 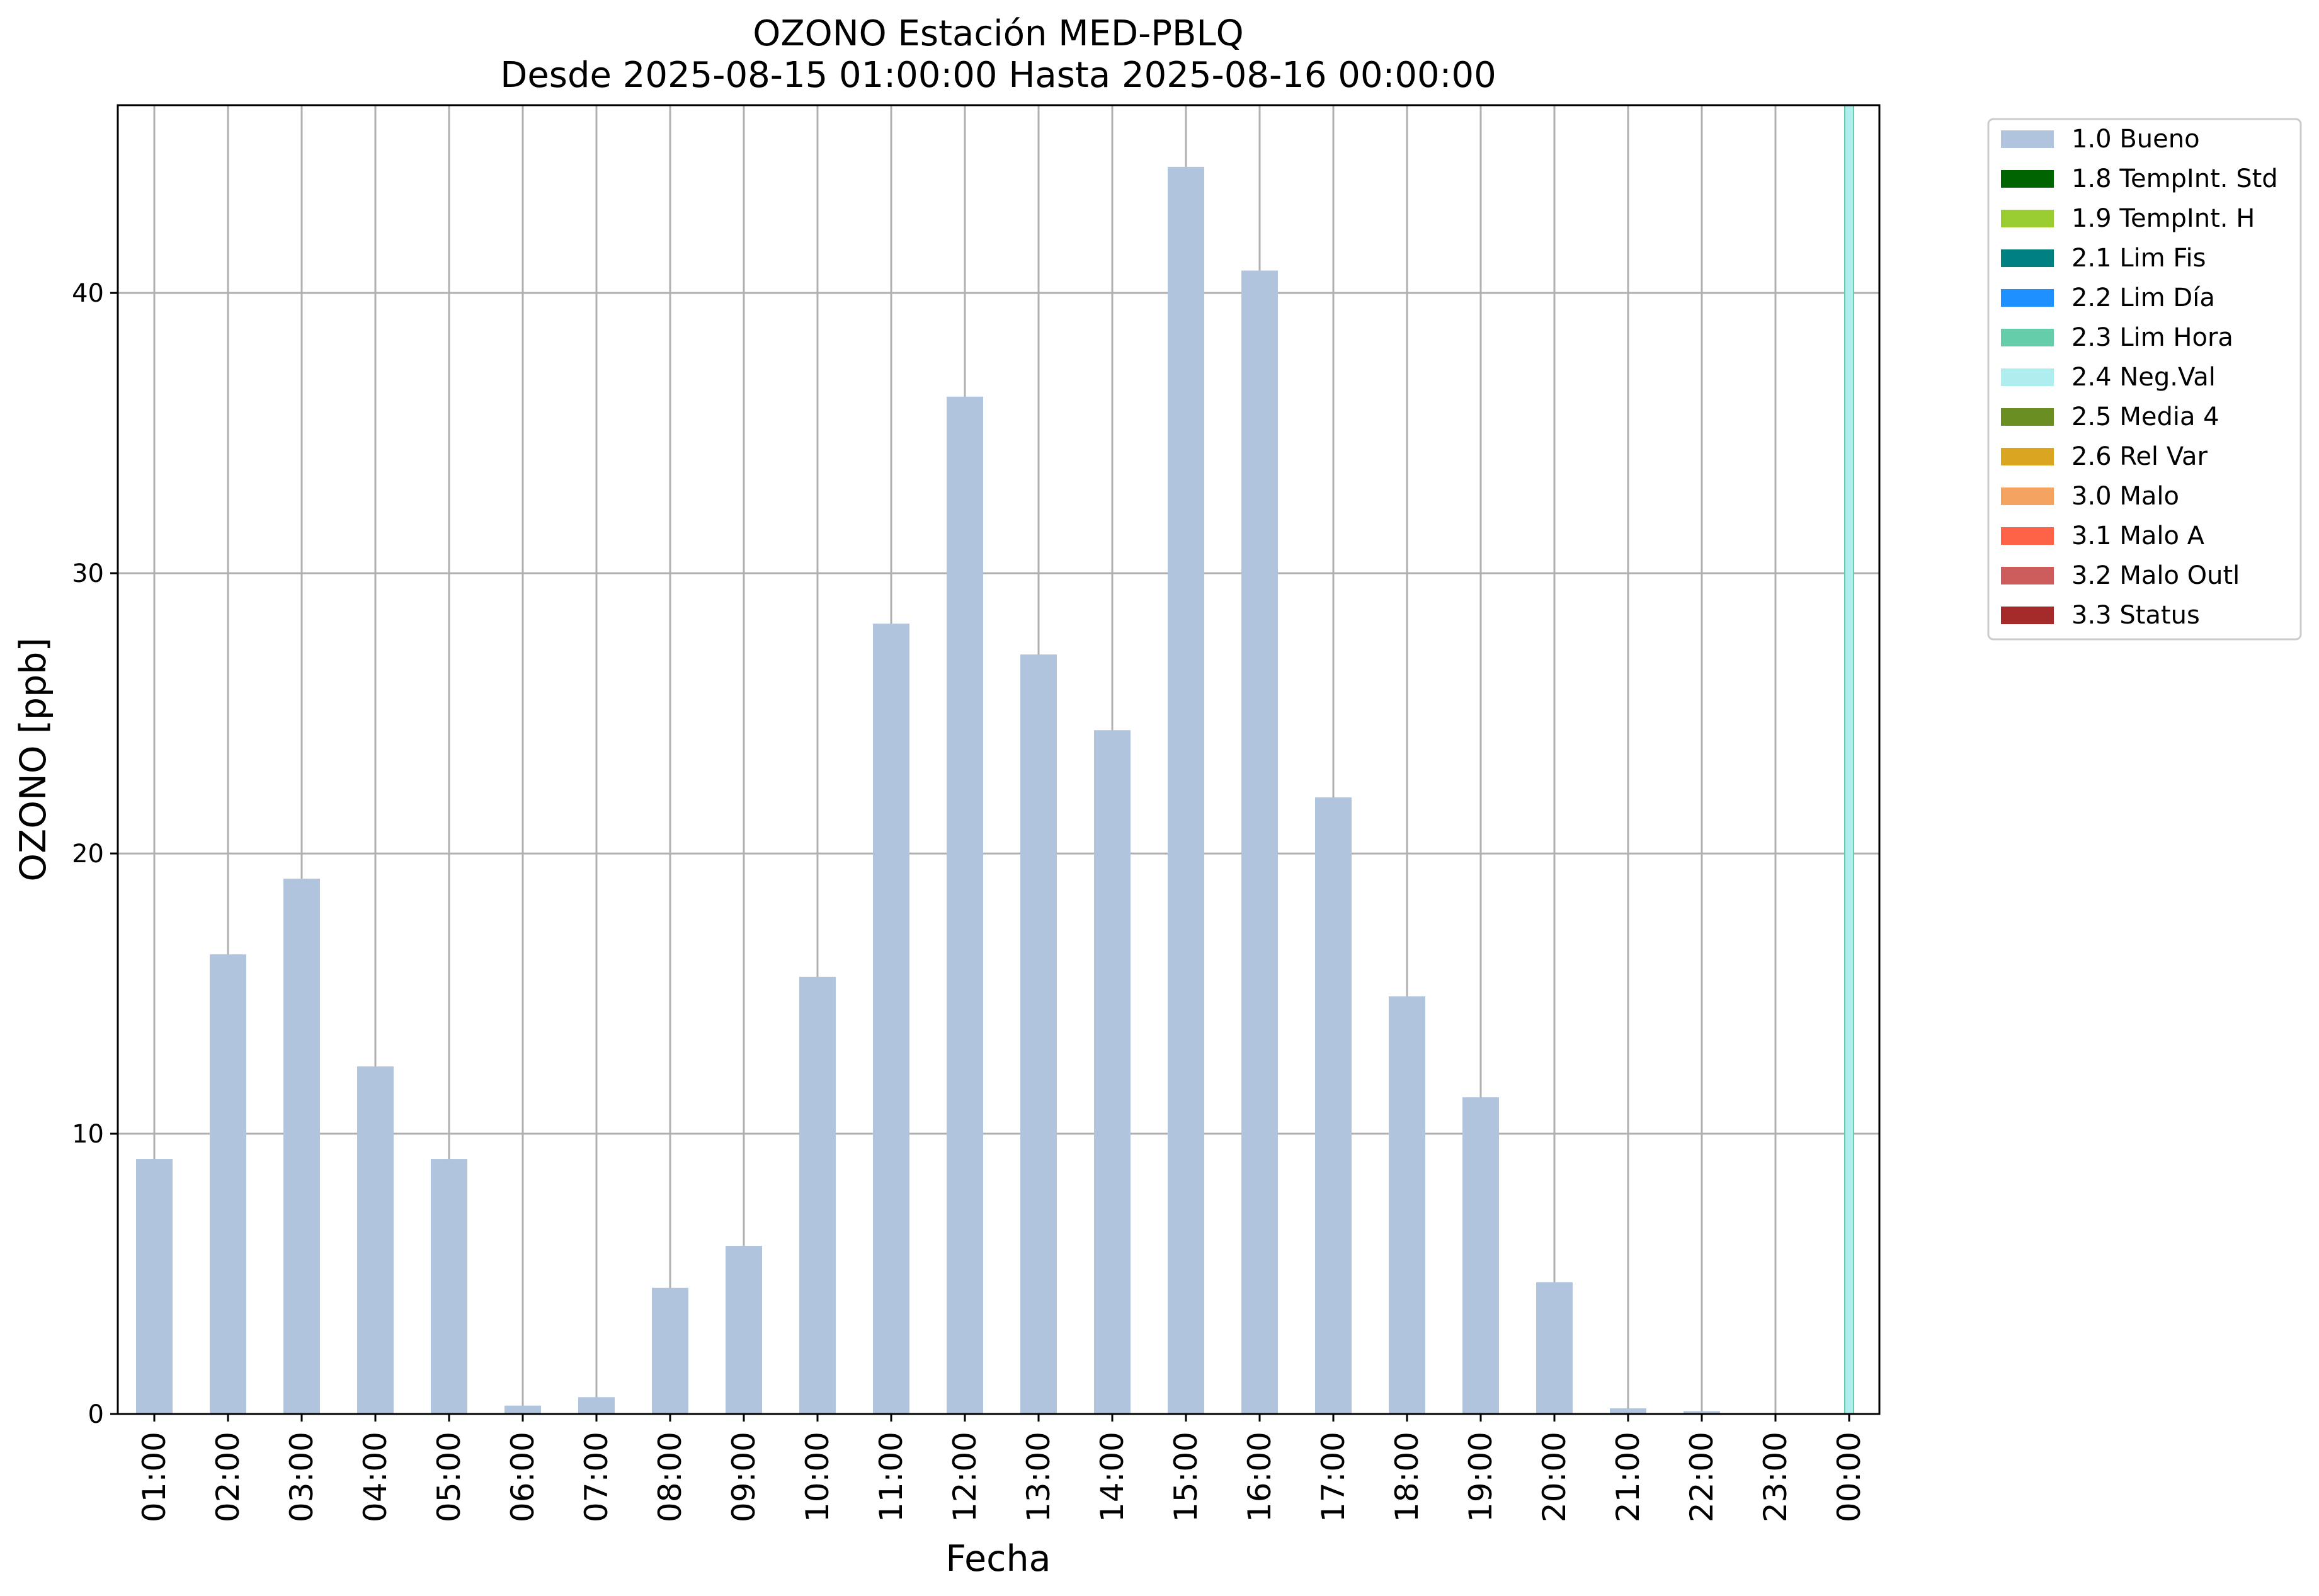 I want to click on chart-title: OZONO Estación MED-PBLQ, so click(x=998, y=33).